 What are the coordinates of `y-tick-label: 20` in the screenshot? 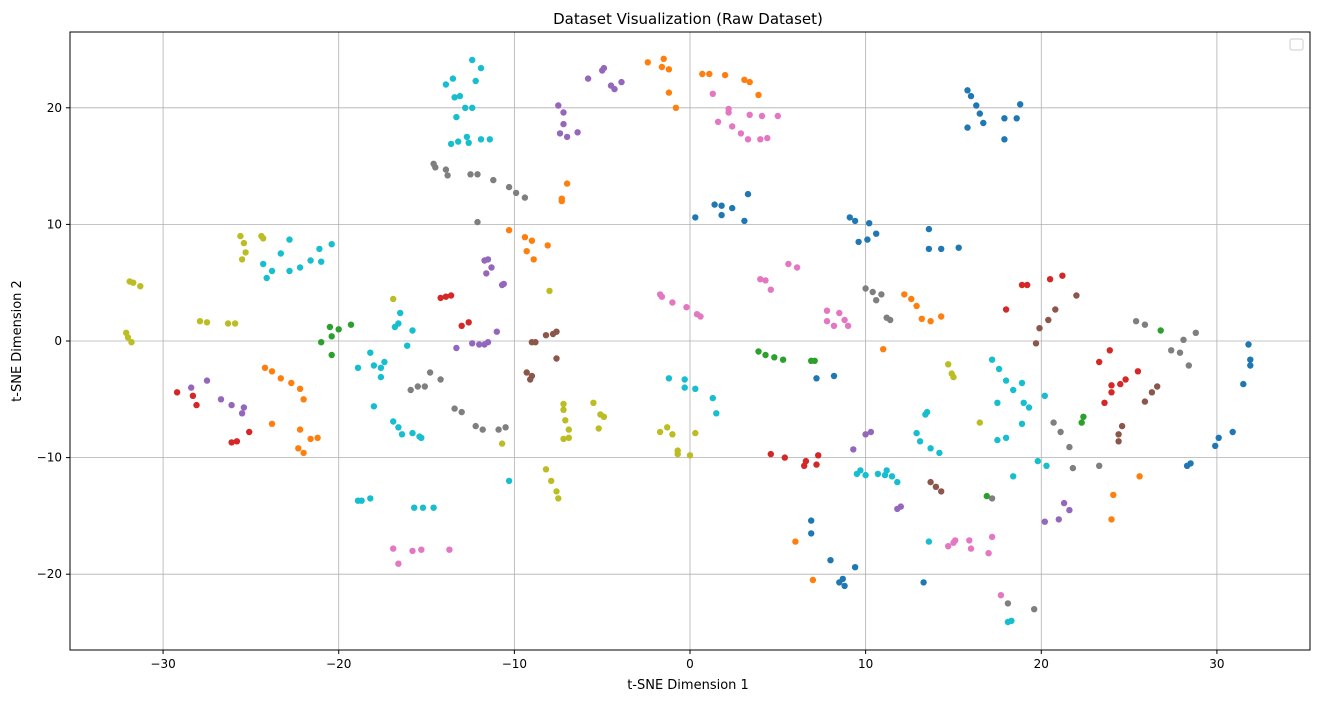 It's located at (54, 108).